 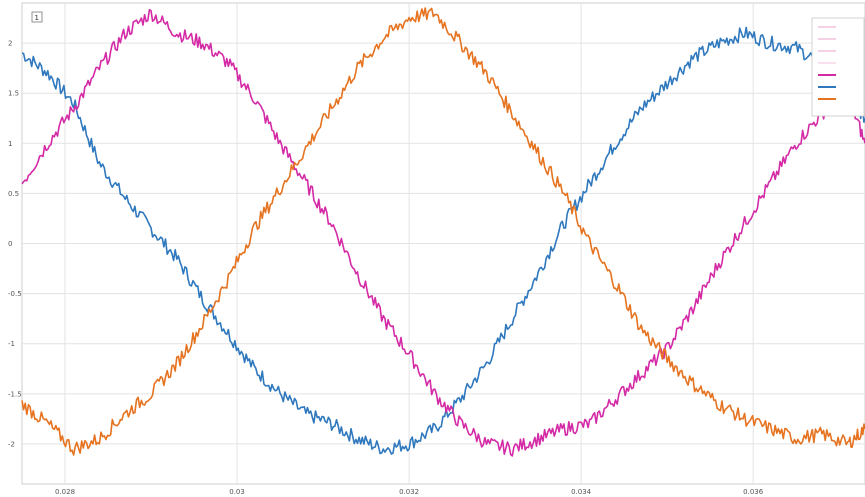 I want to click on y-tick-label: 0, so click(x=10, y=244).